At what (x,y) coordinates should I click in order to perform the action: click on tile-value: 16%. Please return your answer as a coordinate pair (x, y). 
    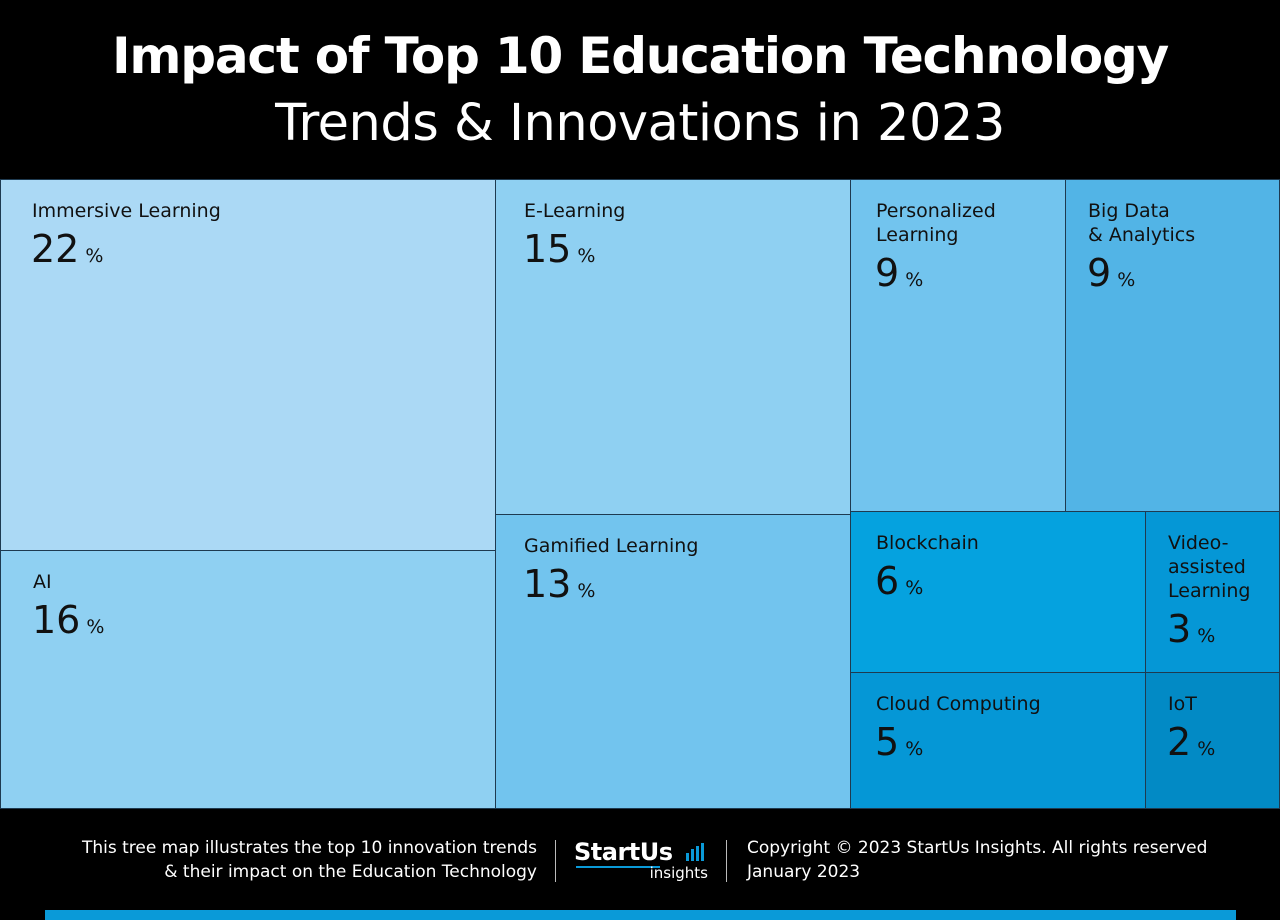
    Looking at the image, I should click on (68, 623).